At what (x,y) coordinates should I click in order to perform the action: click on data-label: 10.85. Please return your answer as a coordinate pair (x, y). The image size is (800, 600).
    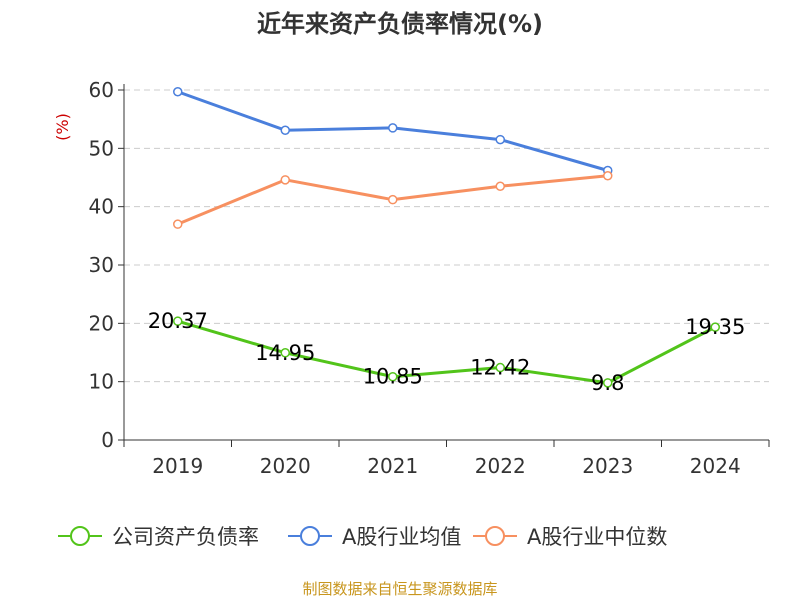
    Looking at the image, I should click on (393, 377).